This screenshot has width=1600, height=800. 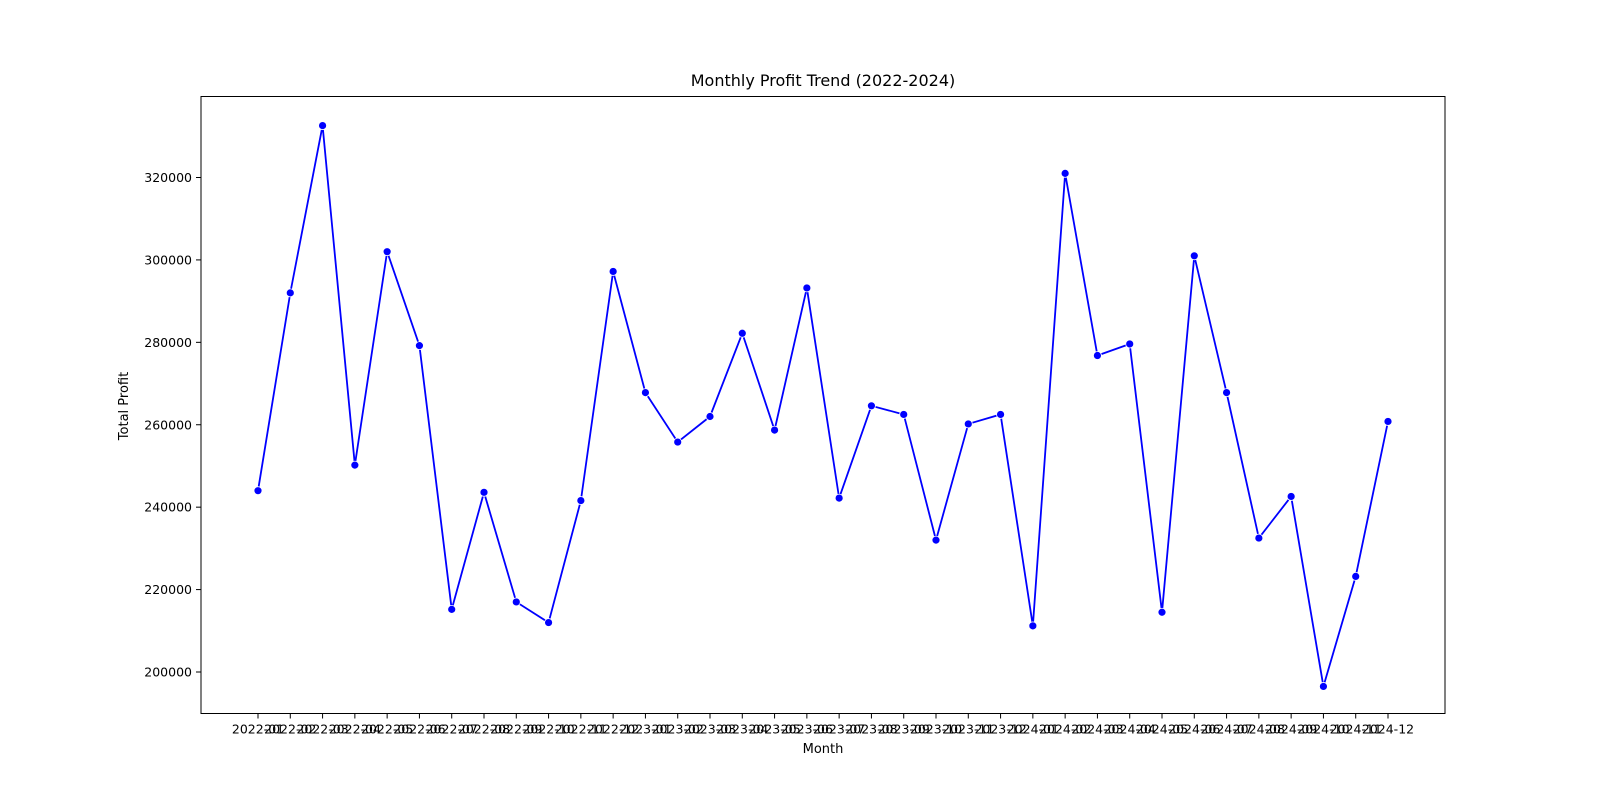 I want to click on x-tick-label: 2024-11, so click(x=1356, y=729).